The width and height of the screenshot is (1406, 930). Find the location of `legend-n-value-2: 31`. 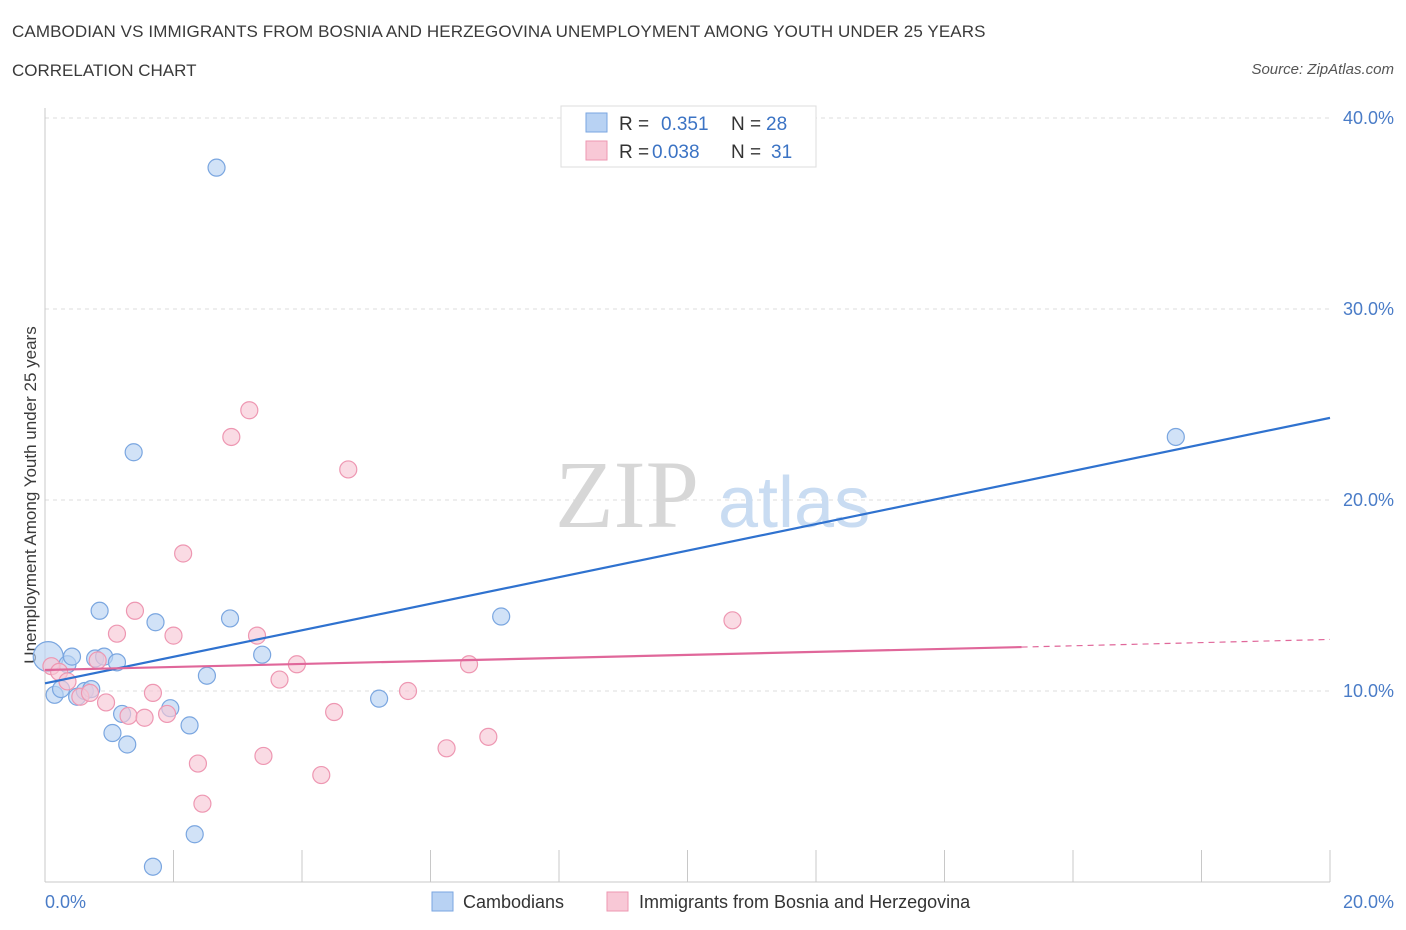

legend-n-value-2: 31 is located at coordinates (781, 152).